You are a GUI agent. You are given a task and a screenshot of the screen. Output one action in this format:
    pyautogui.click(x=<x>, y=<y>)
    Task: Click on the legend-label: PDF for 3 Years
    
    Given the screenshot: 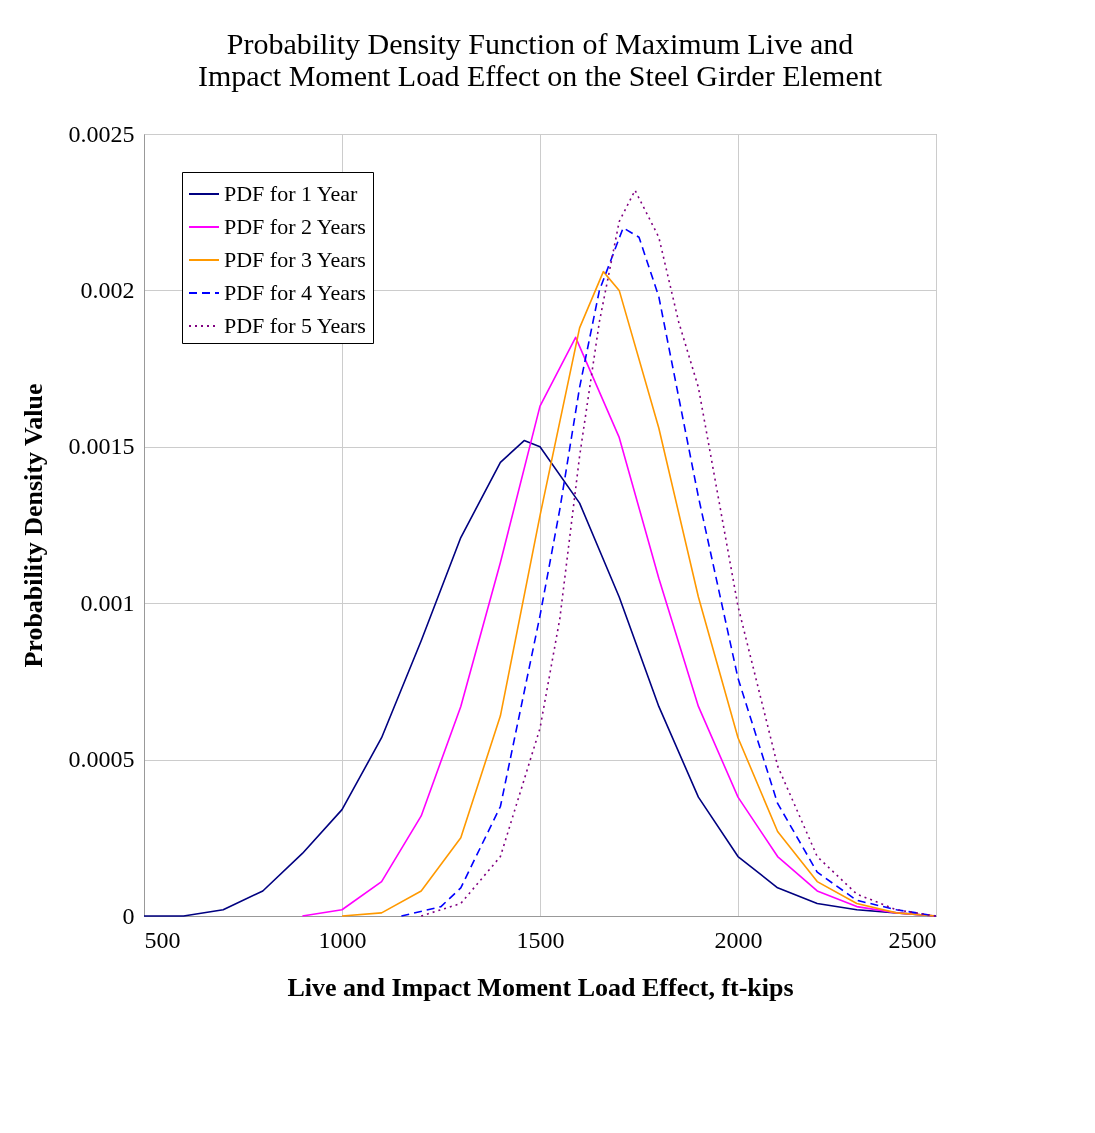 What is the action you would take?
    pyautogui.click(x=295, y=259)
    